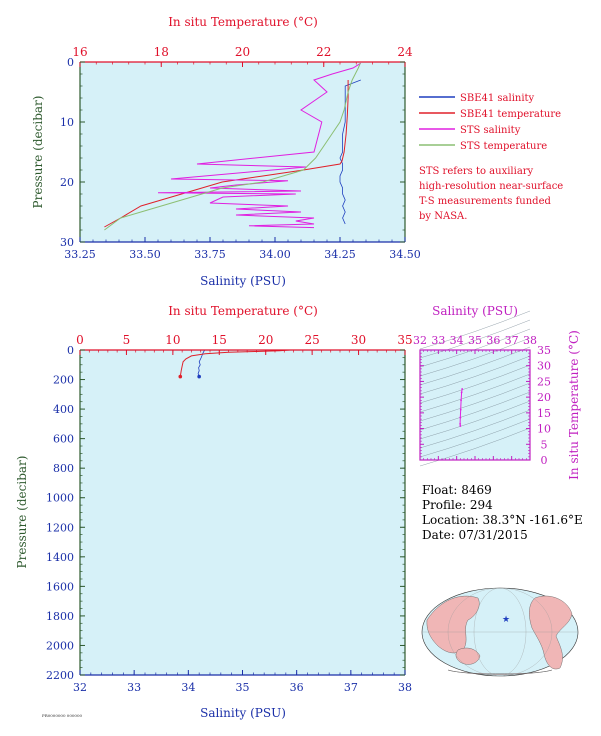  I want to click on top-plot-marks, so click(233, 146).